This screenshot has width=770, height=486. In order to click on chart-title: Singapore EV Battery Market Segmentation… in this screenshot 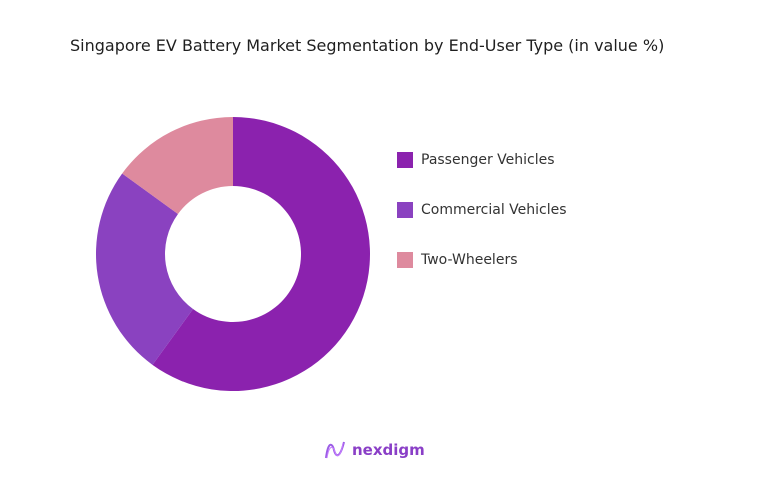, I will do `click(367, 45)`.